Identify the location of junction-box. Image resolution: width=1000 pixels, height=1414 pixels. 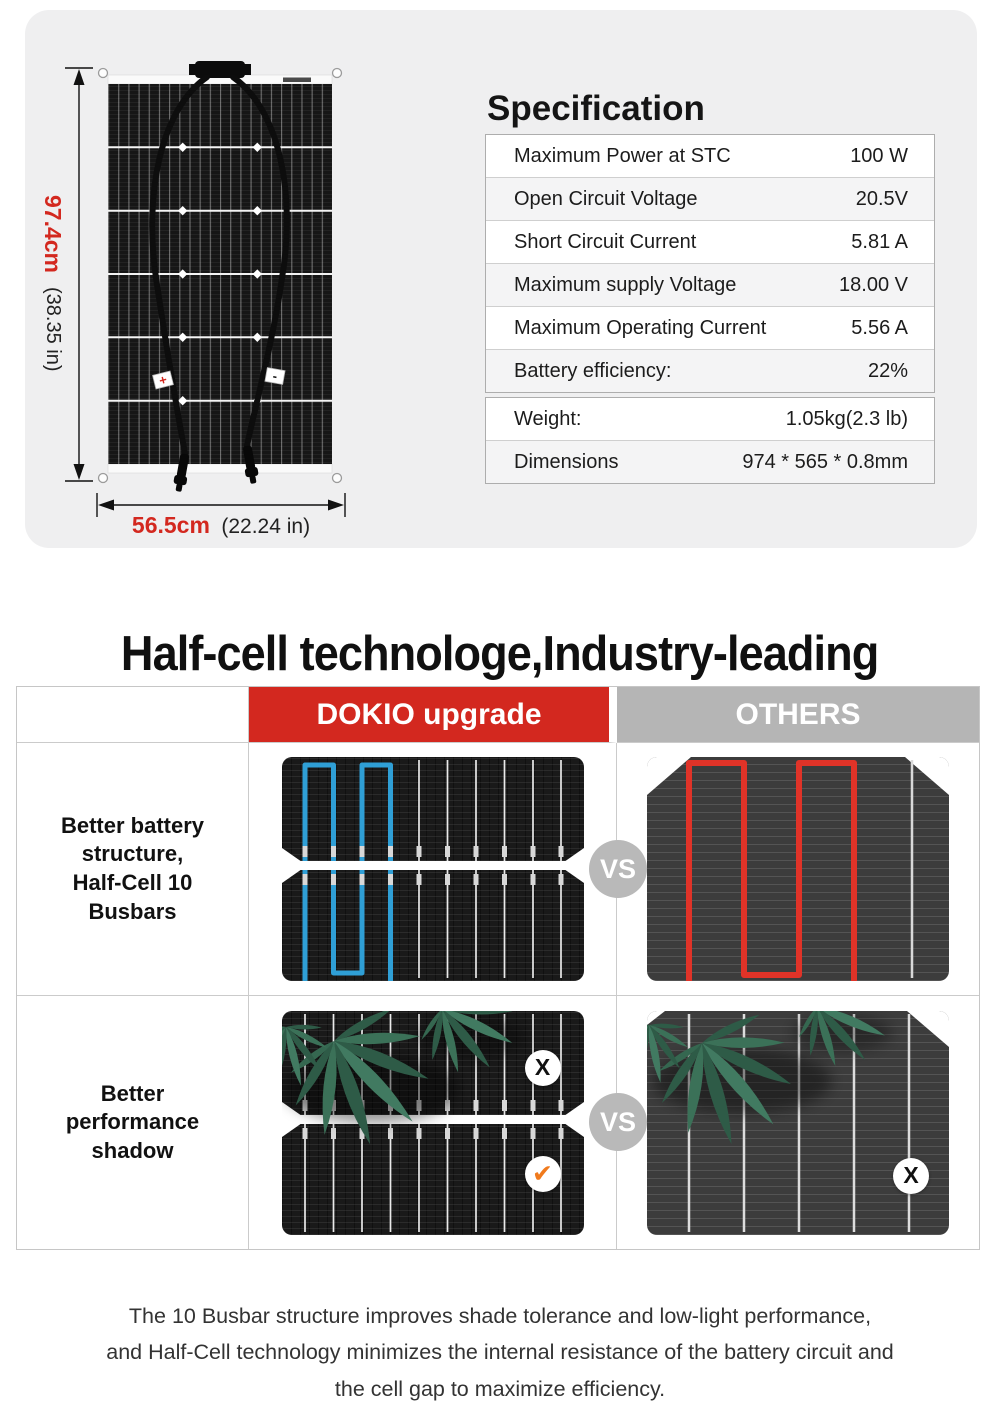
(220, 69).